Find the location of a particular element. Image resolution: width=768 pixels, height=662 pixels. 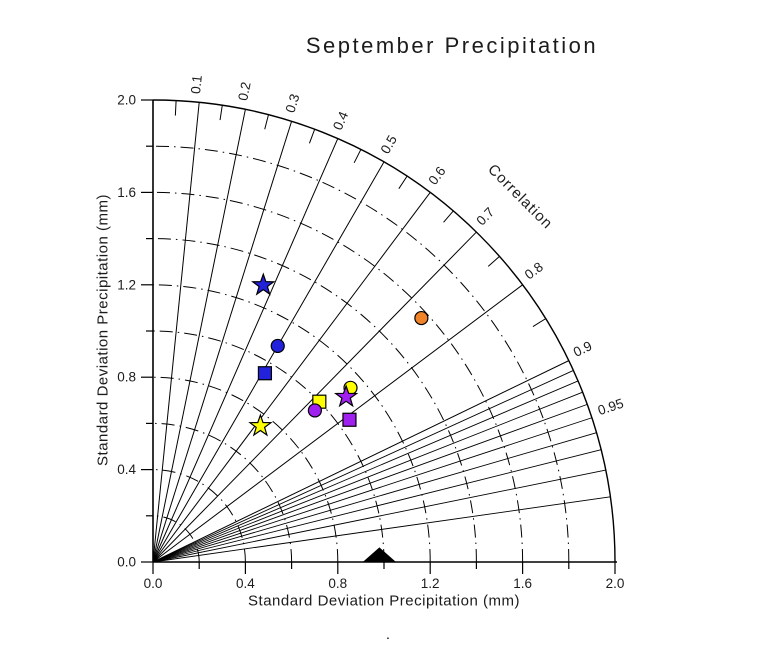

x-axis-tick-label: 2.0 is located at coordinates (615, 583).